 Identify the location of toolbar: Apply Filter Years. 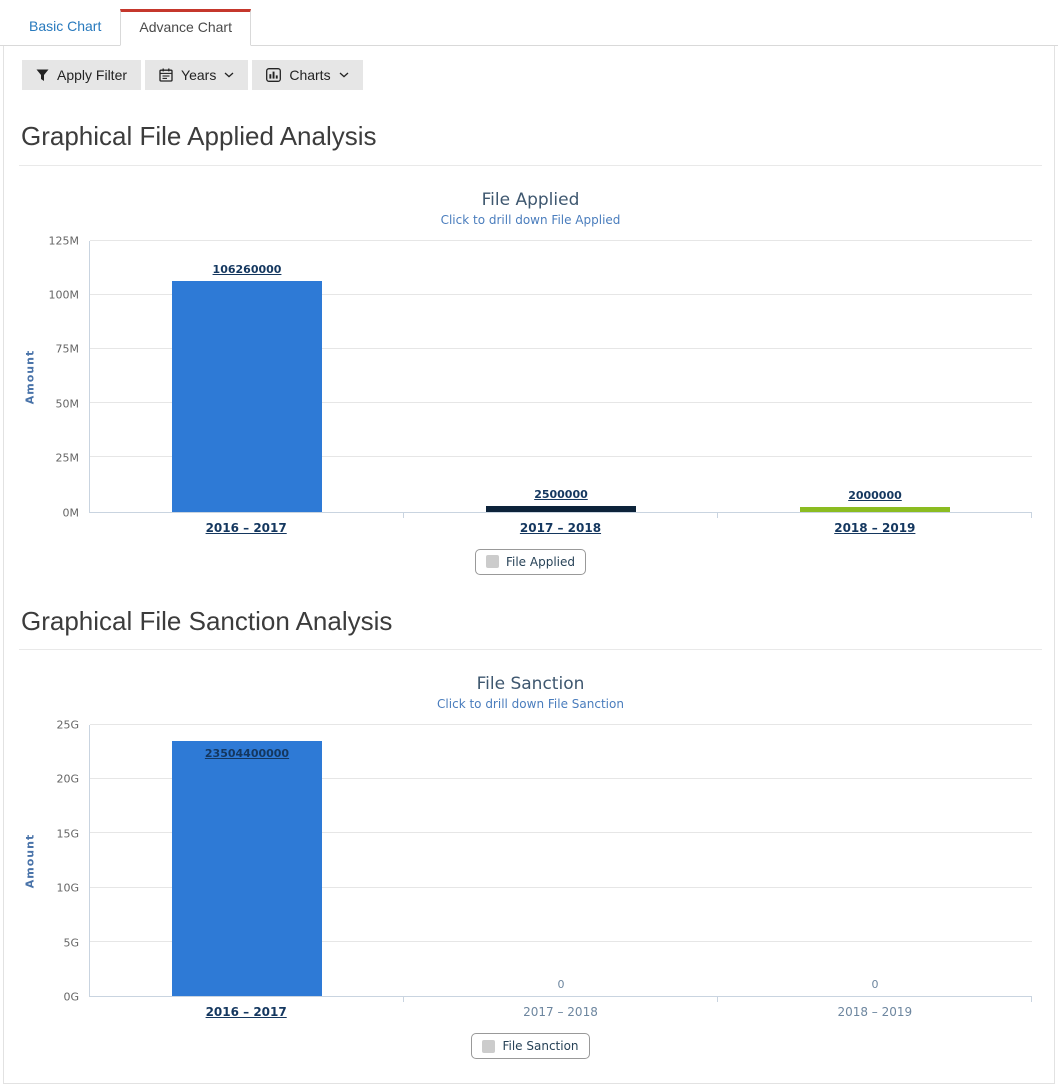
(532, 75).